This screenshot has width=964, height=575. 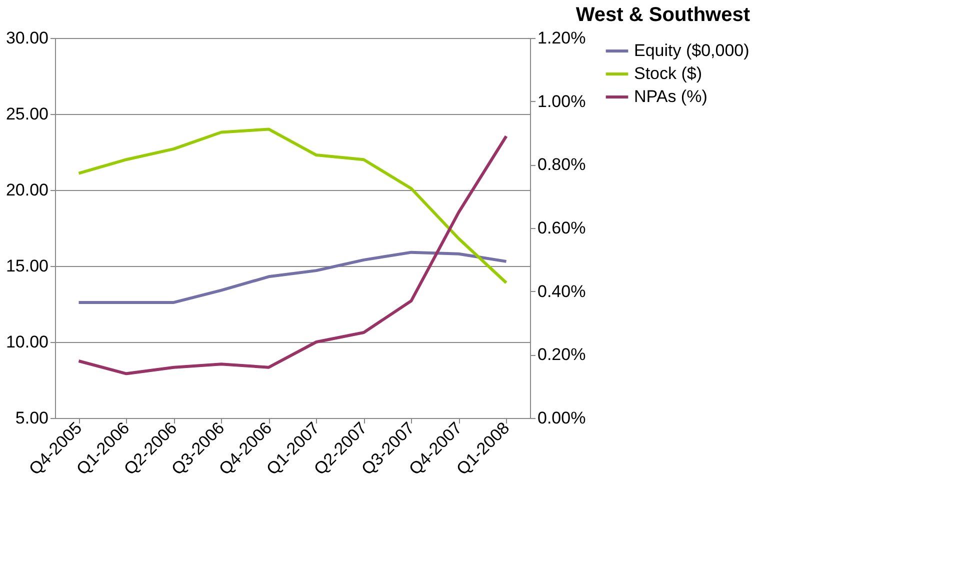 What do you see at coordinates (562, 418) in the screenshot?
I see `y2-tick-label: 0.00%` at bounding box center [562, 418].